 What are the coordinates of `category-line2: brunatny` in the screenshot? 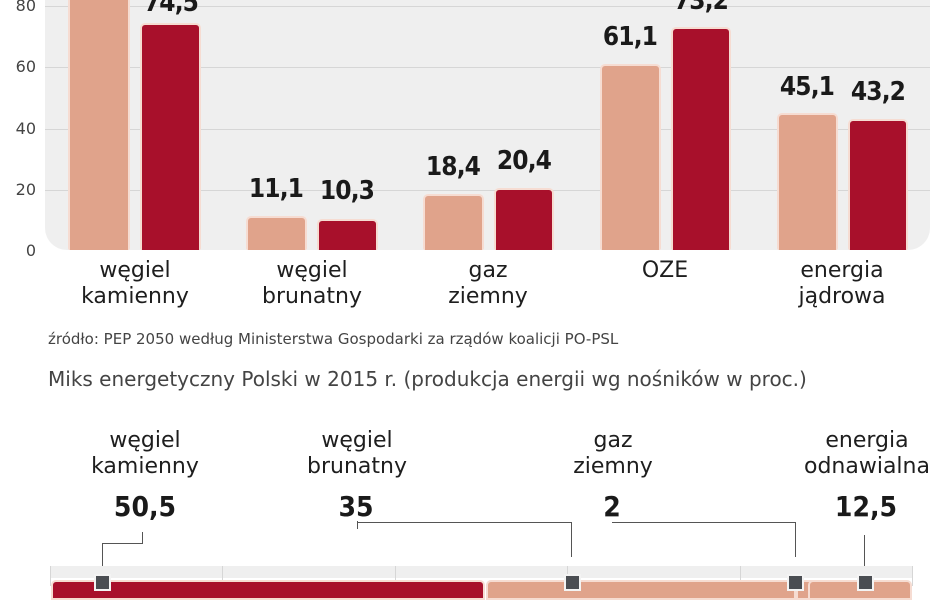 It's located at (312, 296).